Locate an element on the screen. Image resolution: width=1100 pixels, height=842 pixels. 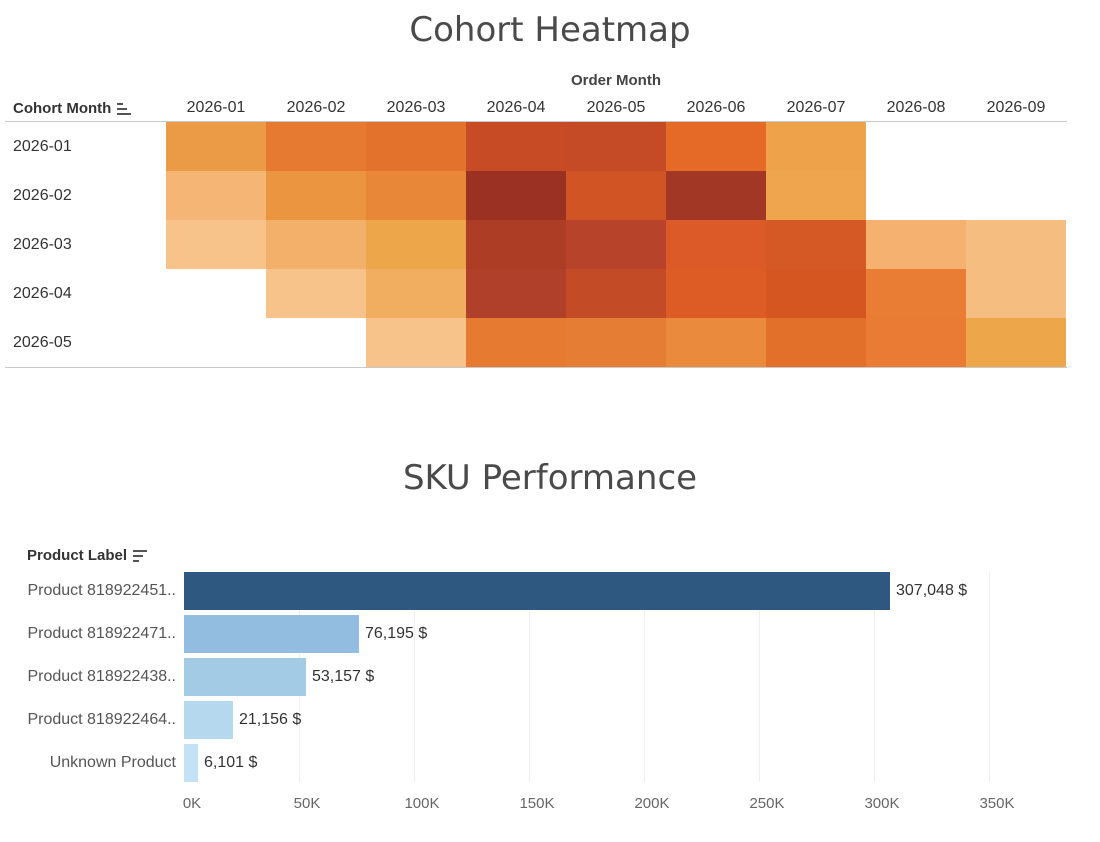
heatmap-column-label: 2026-01 is located at coordinates (216, 107).